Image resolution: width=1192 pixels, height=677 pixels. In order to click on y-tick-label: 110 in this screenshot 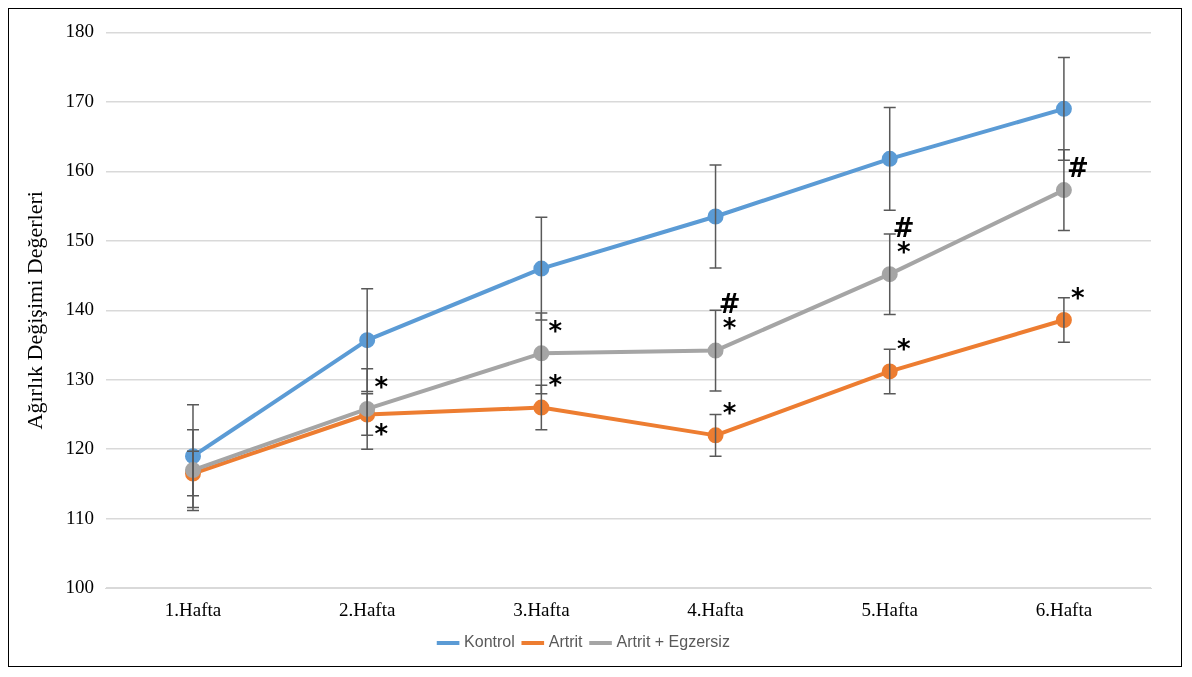, I will do `click(80, 517)`.